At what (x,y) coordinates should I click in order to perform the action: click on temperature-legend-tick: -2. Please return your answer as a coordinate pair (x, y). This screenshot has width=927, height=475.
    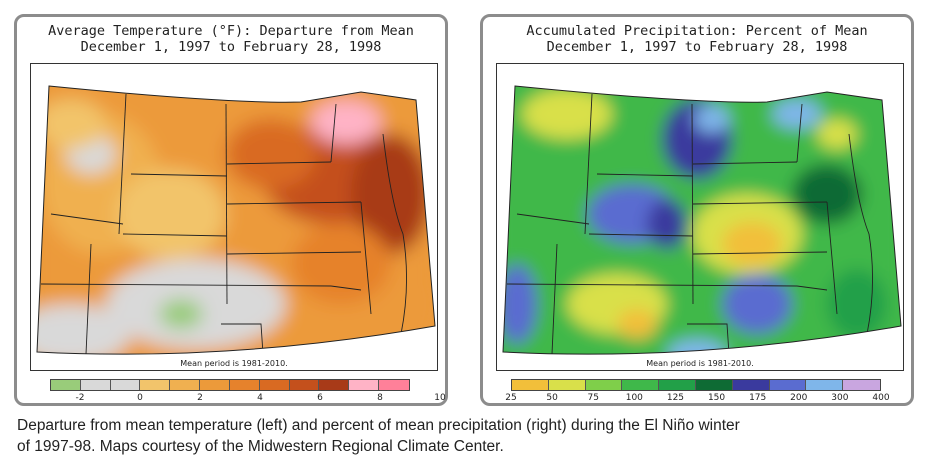
    Looking at the image, I should click on (80, 398).